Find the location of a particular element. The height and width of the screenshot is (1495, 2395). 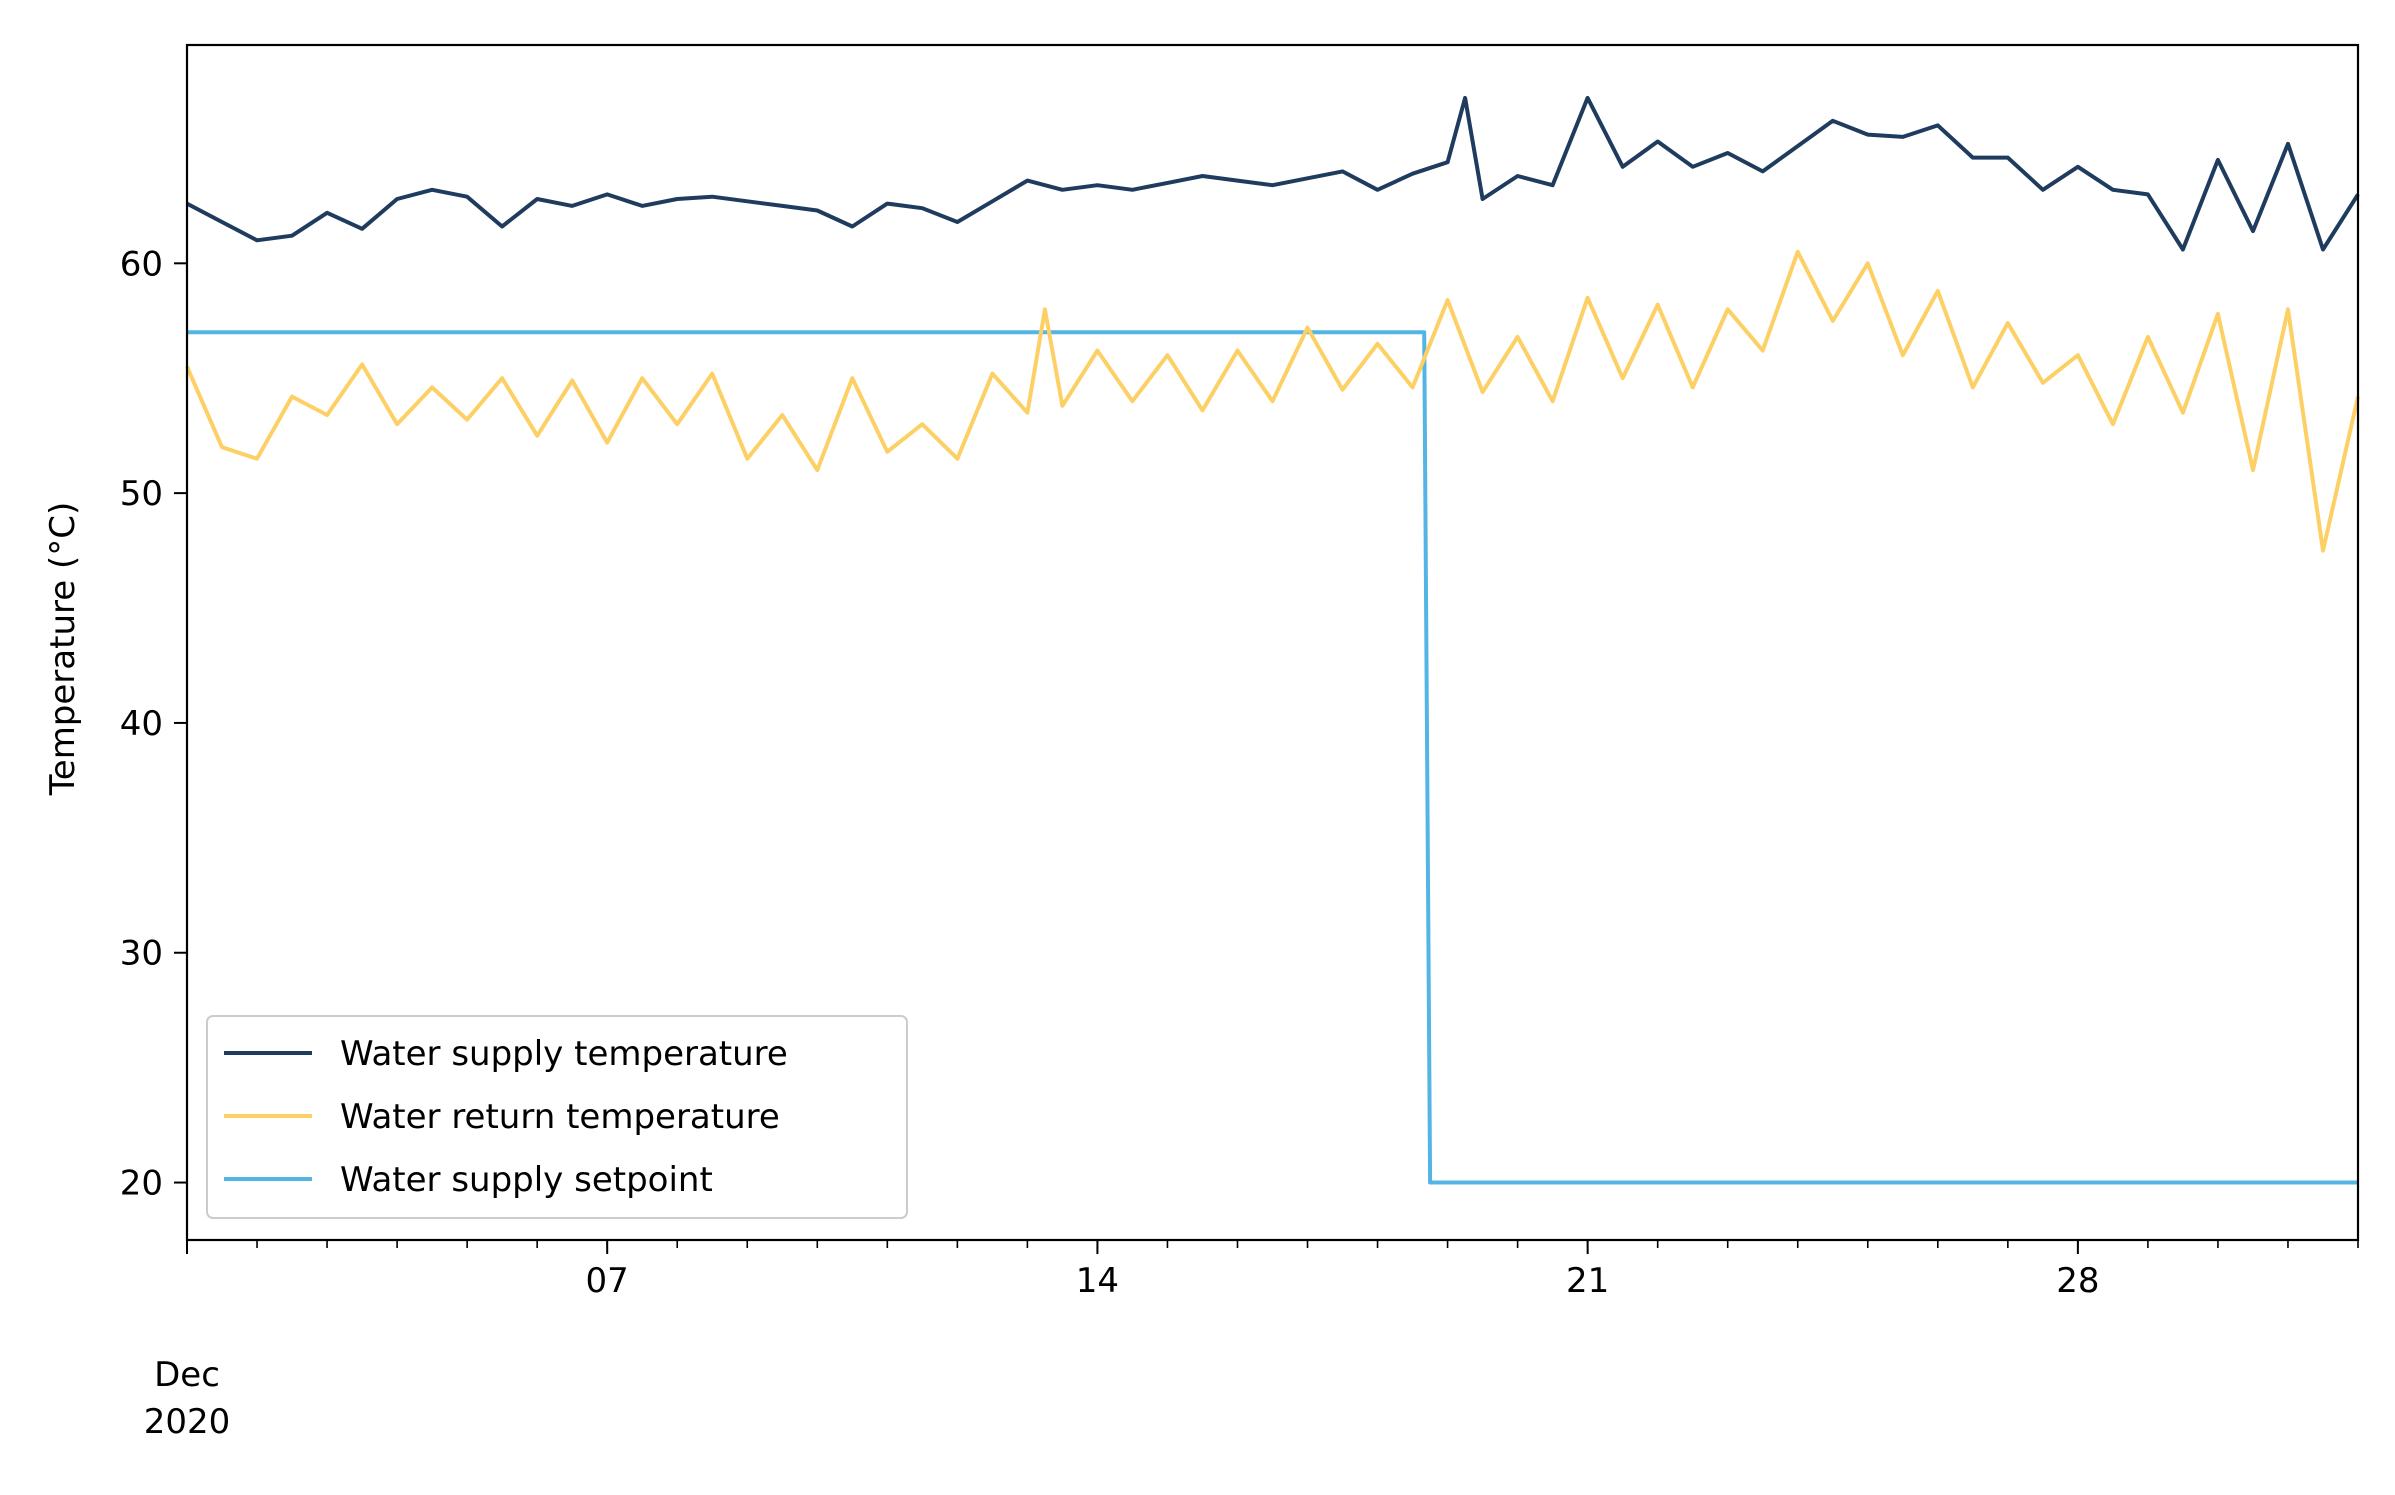

y-axis-label: Temperature (°C) is located at coordinates (63, 649).